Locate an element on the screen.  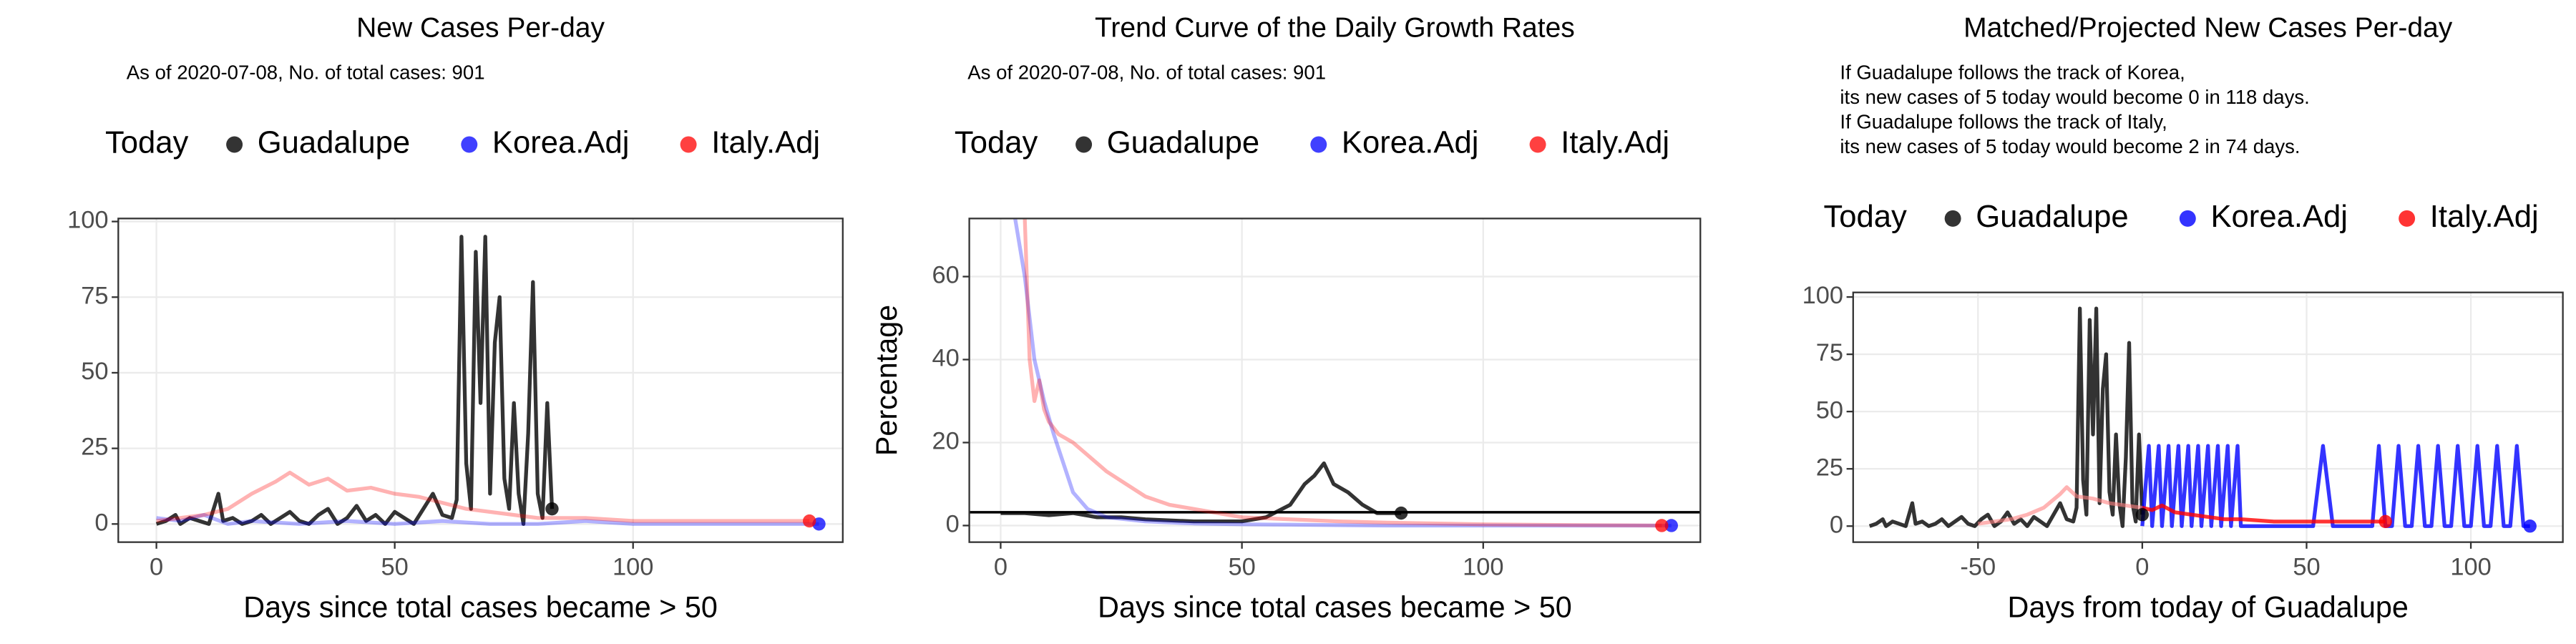
y-tick-label: 40 is located at coordinates (946, 358).